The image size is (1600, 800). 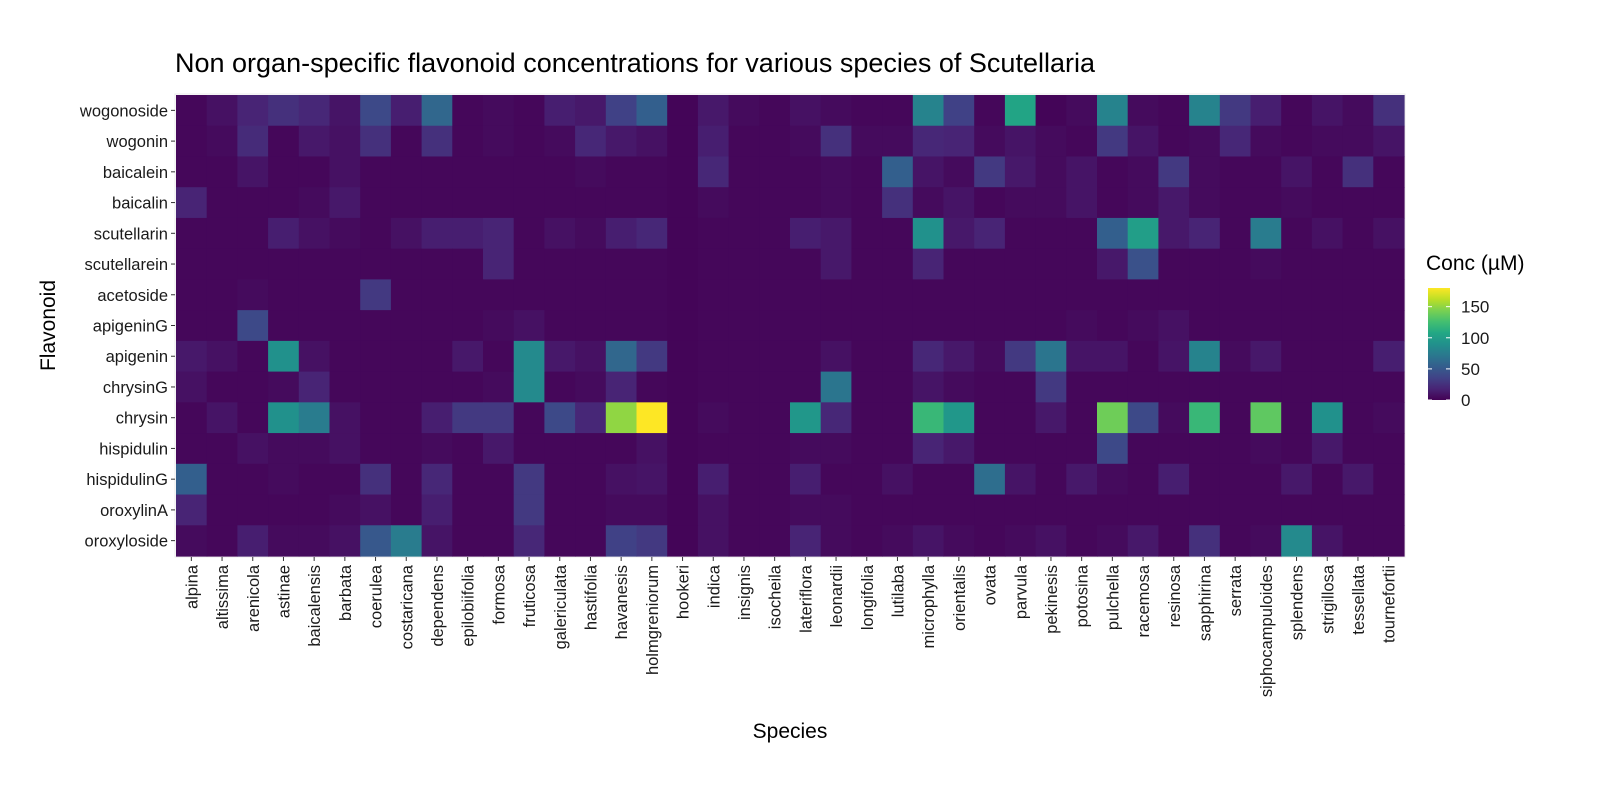 What do you see at coordinates (868, 597) in the screenshot?
I see `x-tick-label: longifolia` at bounding box center [868, 597].